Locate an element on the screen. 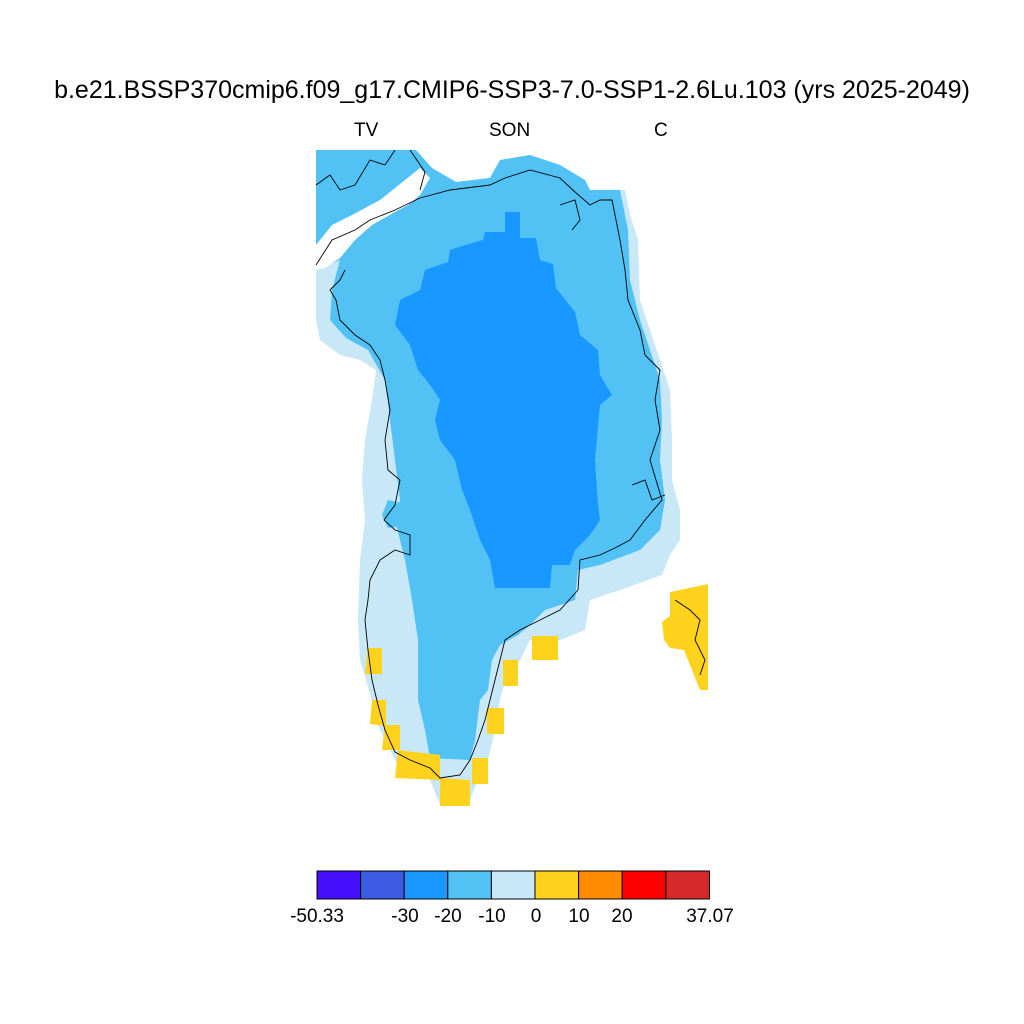 The width and height of the screenshot is (1024, 1024). colorbar-label: 0 is located at coordinates (536, 916).